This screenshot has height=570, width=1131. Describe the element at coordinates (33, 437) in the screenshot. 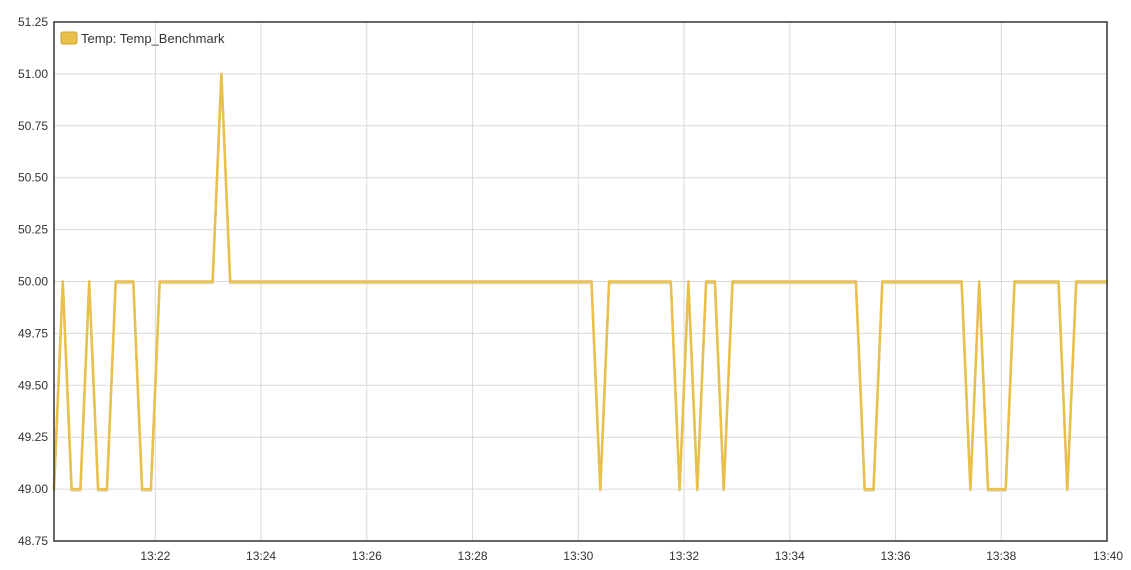

I see `y-tick-label: 49.25` at that location.